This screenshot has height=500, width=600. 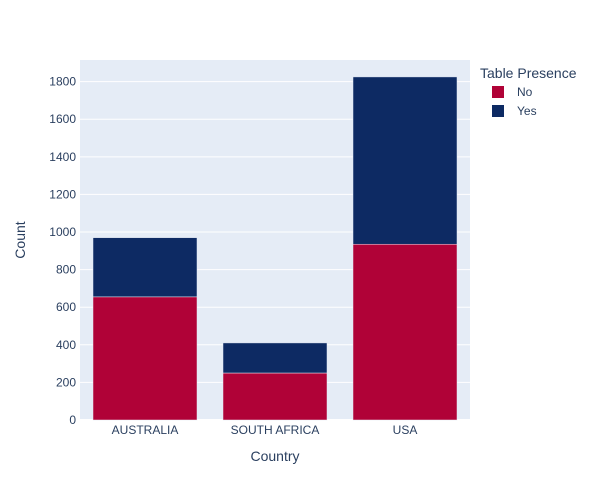 What do you see at coordinates (66, 307) in the screenshot?
I see `y-tick-label: 600` at bounding box center [66, 307].